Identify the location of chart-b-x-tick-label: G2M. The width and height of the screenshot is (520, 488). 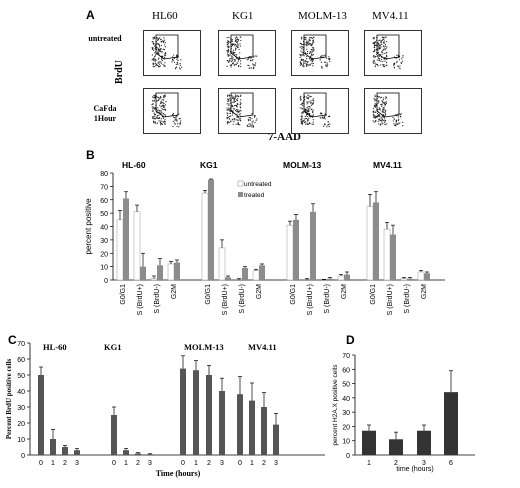
(424, 291).